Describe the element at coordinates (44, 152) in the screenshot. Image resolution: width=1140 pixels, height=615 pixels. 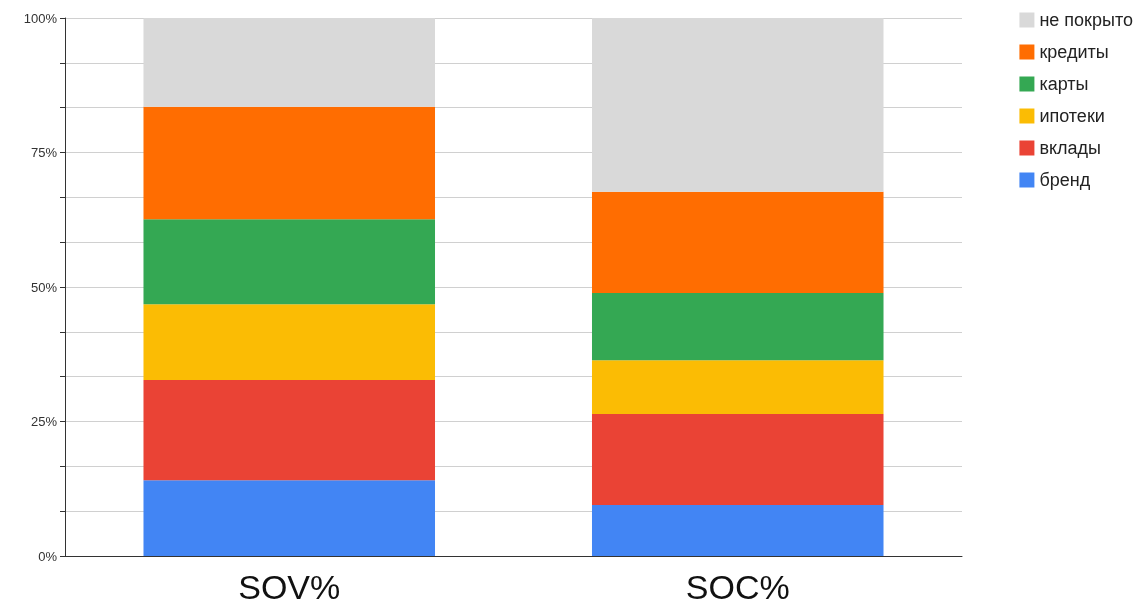
I see `y-tick-label: 75%` at that location.